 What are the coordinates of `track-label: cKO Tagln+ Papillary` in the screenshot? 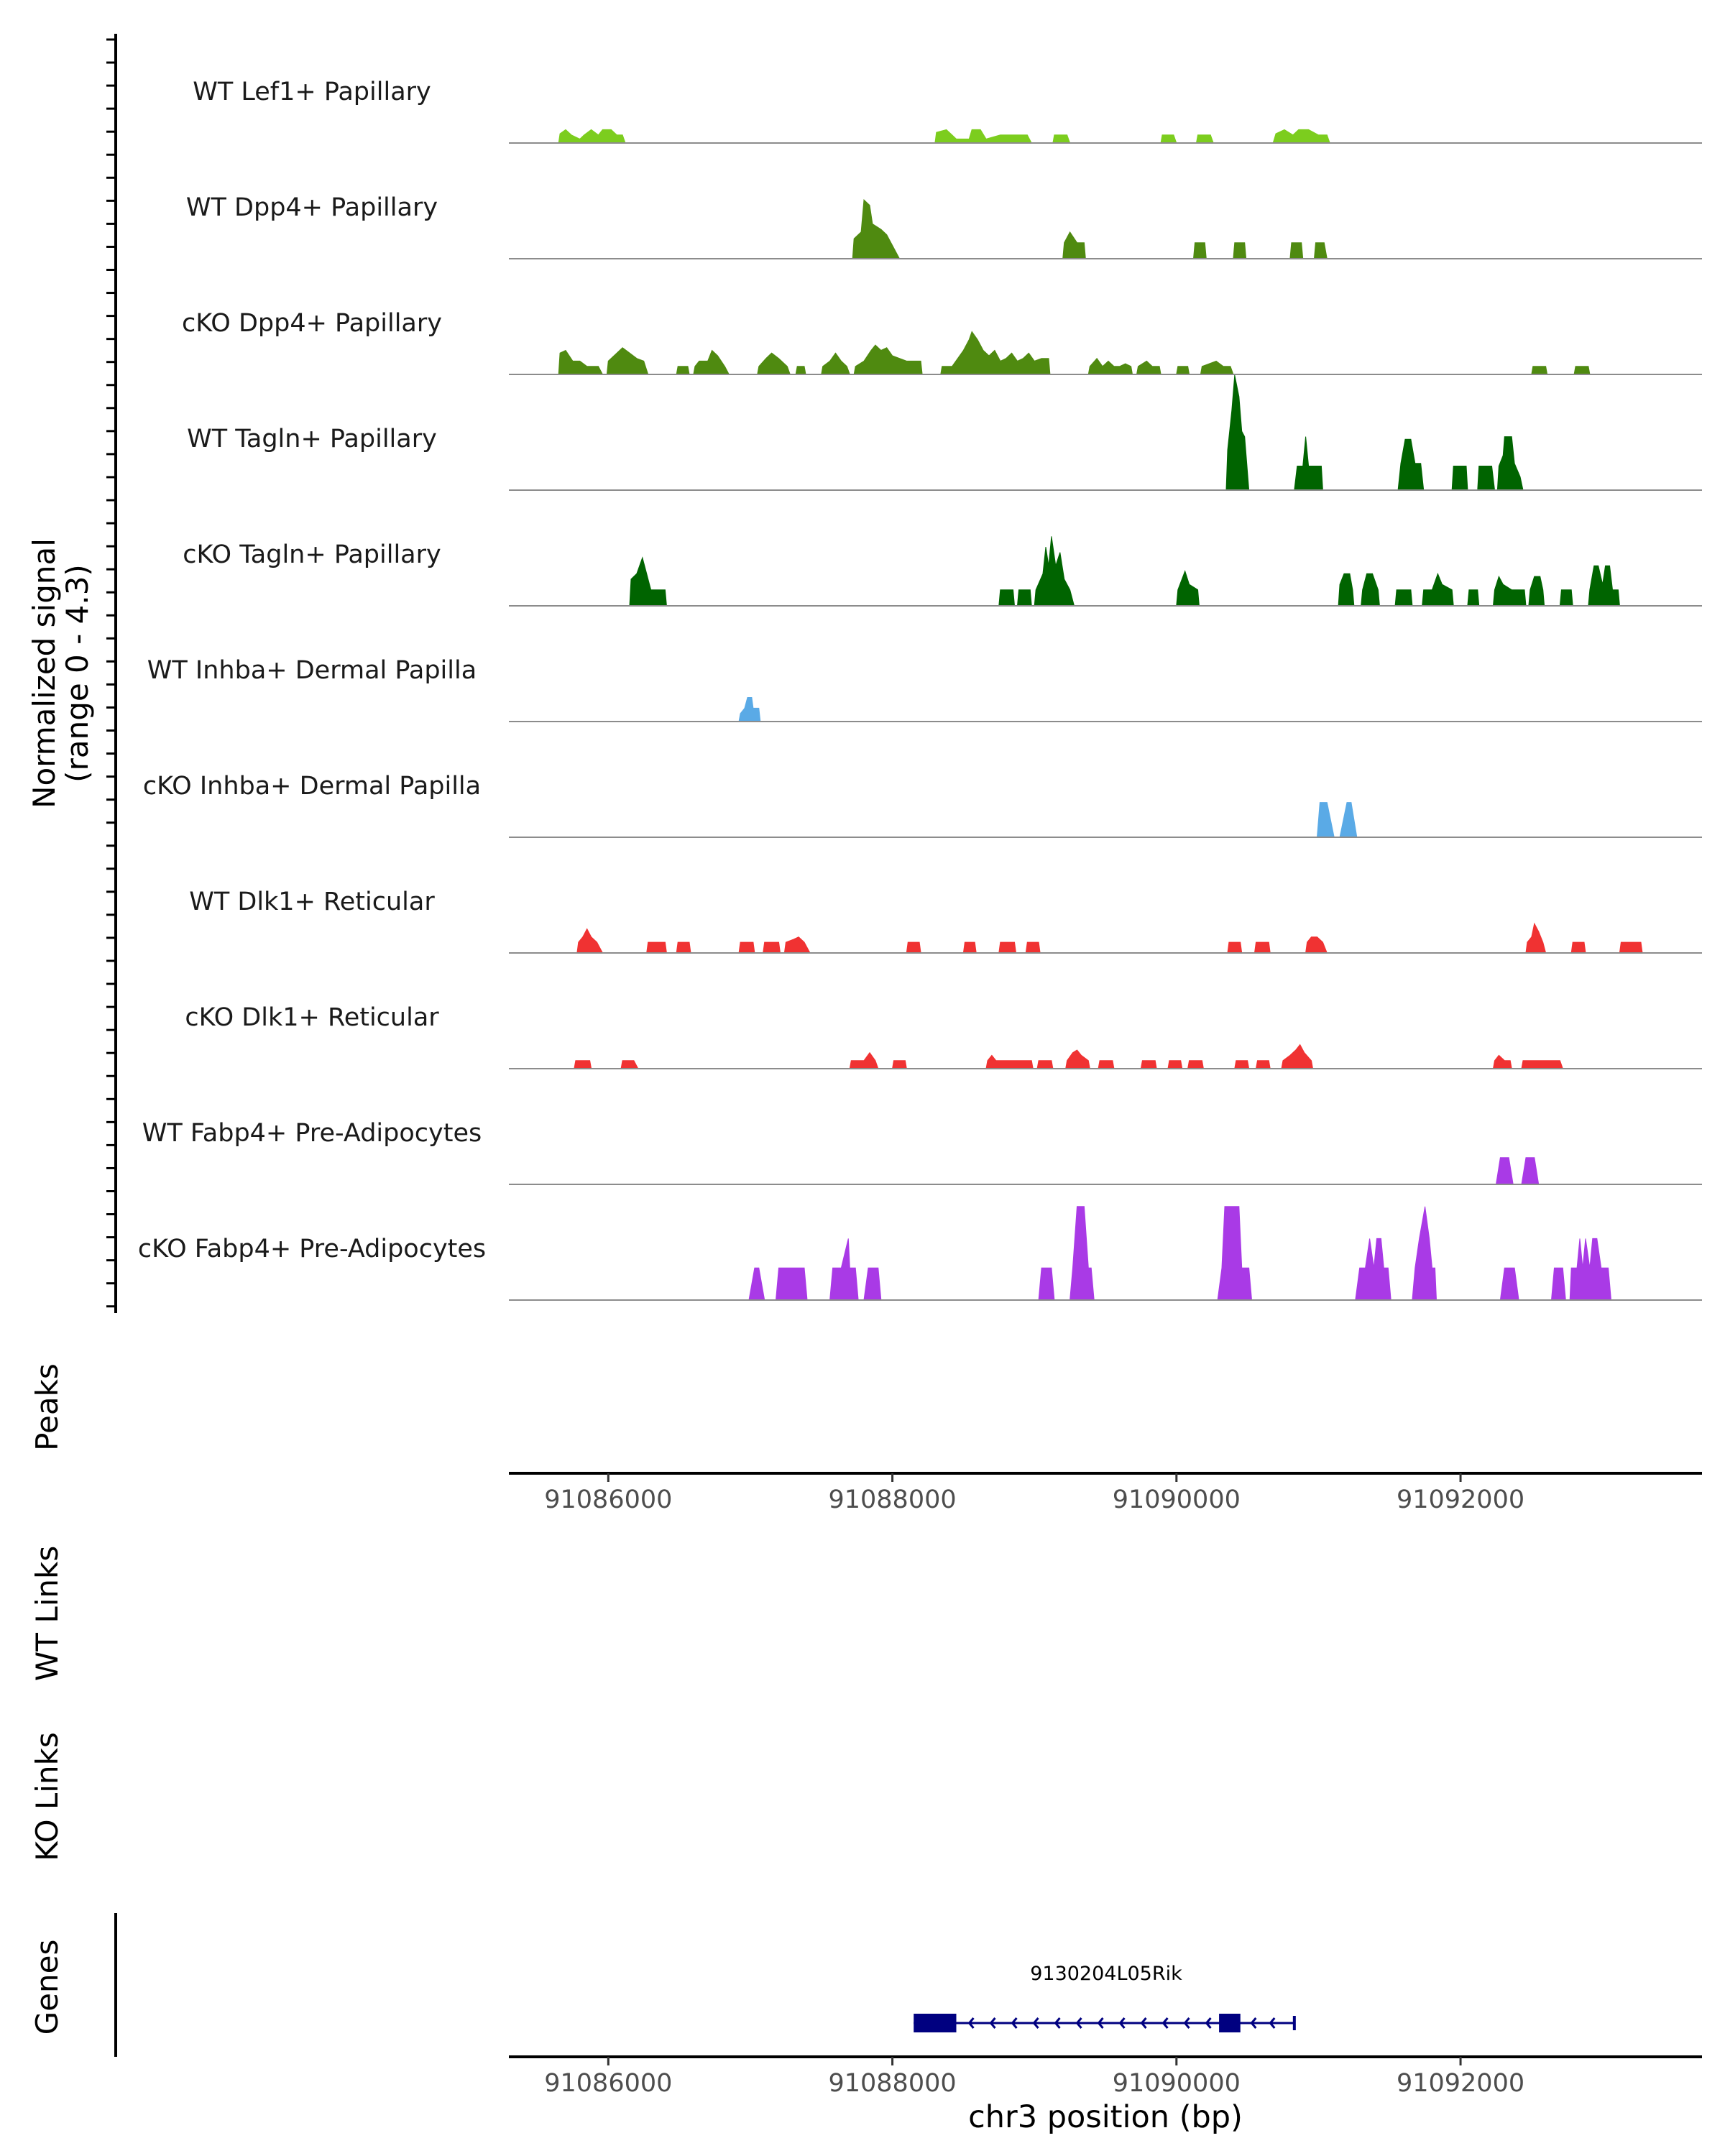 It's located at (312, 555).